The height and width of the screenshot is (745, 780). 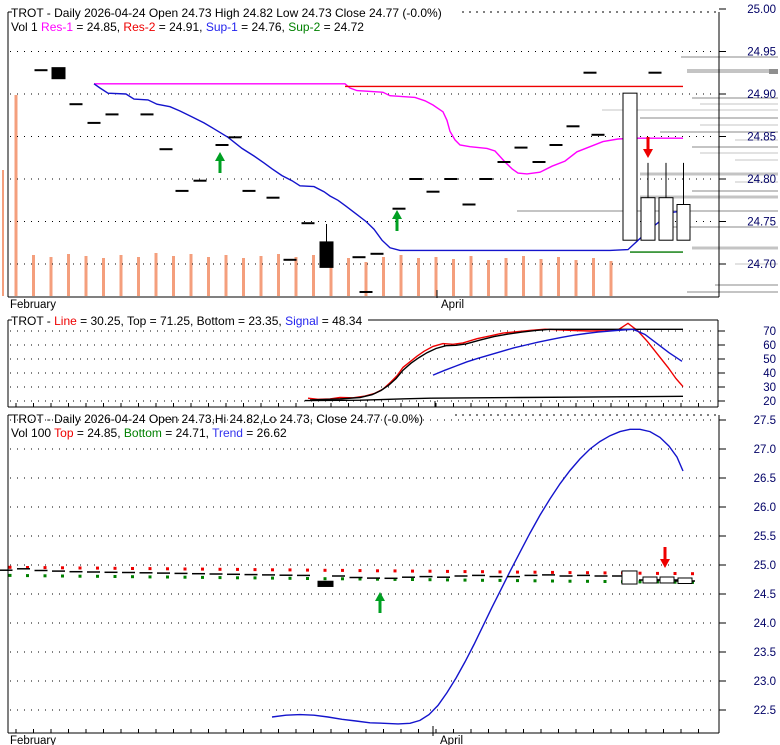 I want to click on x-axis-label-april-bottom: April, so click(x=451, y=740).